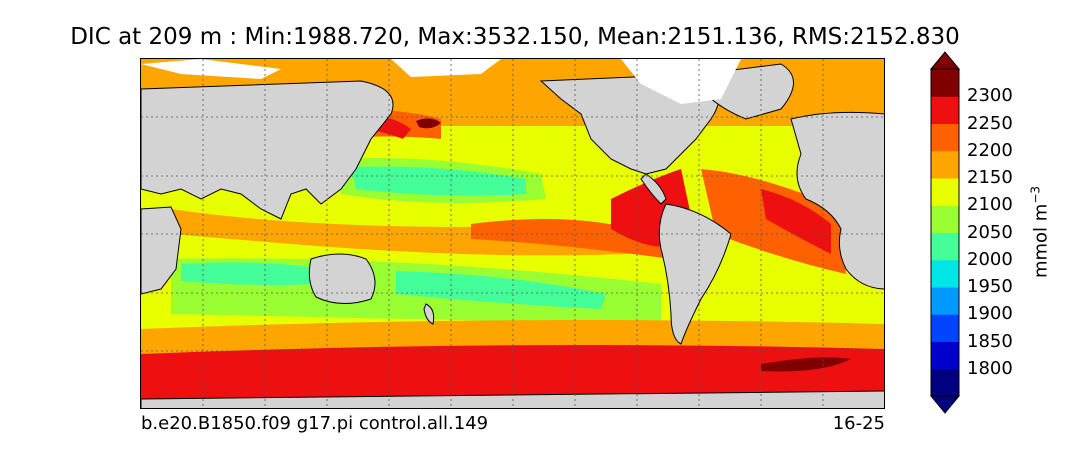 The image size is (1082, 464). I want to click on colorbar-tick-label: 1800, so click(990, 368).